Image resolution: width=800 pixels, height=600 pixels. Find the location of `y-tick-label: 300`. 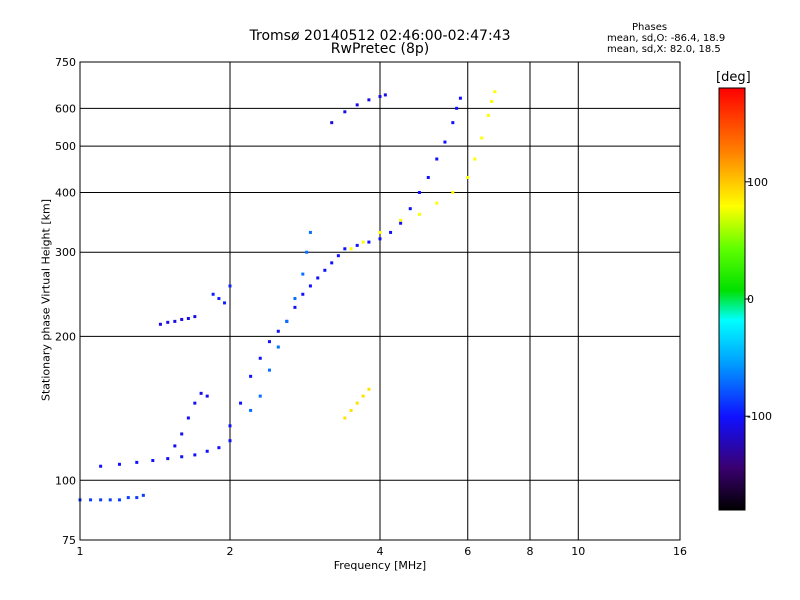

y-tick-label: 300 is located at coordinates (65, 252).